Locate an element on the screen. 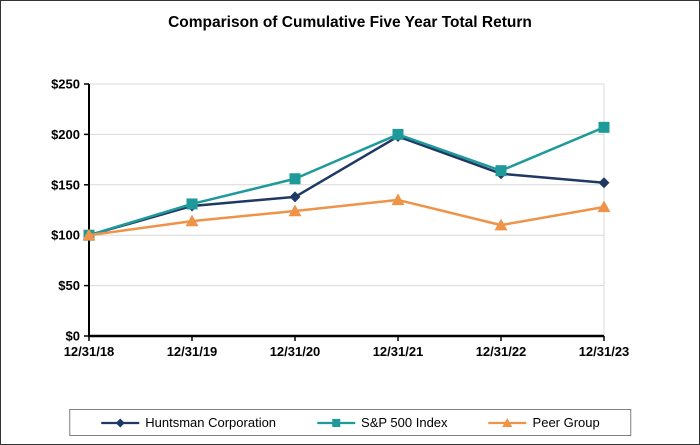 Image resolution: width=700 pixels, height=445 pixels. y-axis-labels: $0 $50 $100 $150 $200 $250 is located at coordinates (65, 210).